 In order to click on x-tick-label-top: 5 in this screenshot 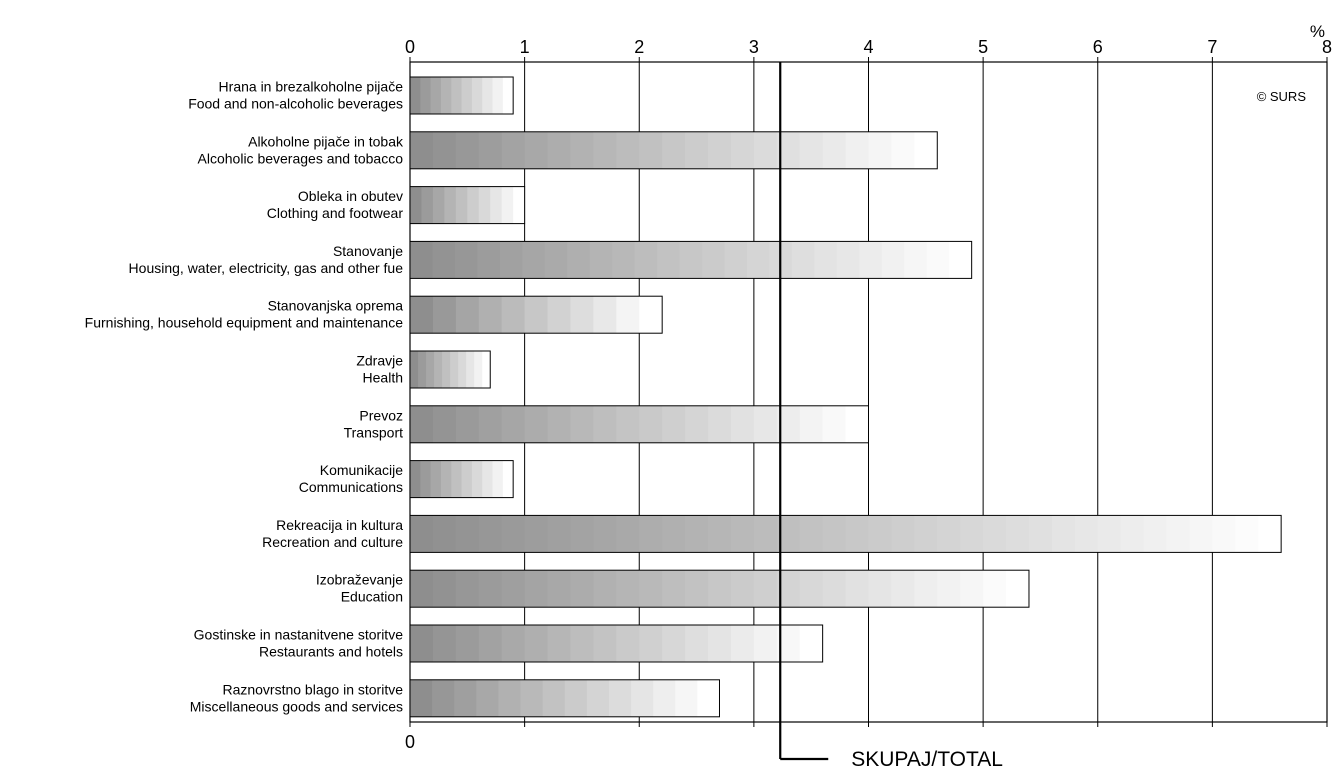, I will do `click(983, 47)`.